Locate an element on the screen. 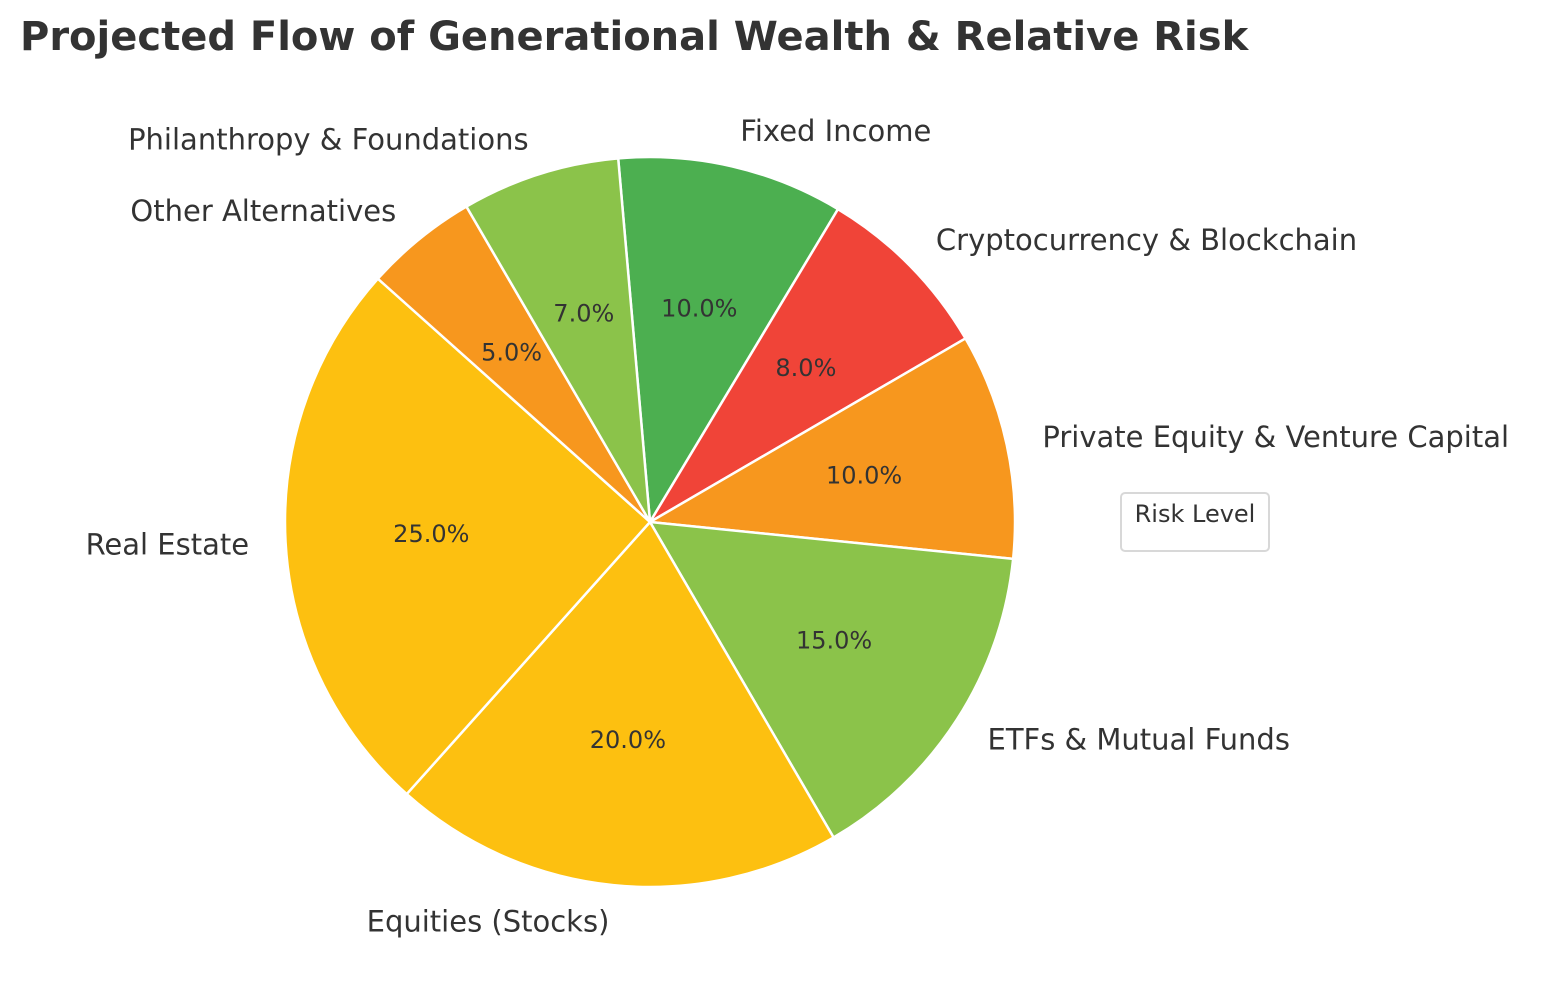  slice-label-private-equity-venture-capital: Private Equity & Venture Capital is located at coordinates (1275, 437).